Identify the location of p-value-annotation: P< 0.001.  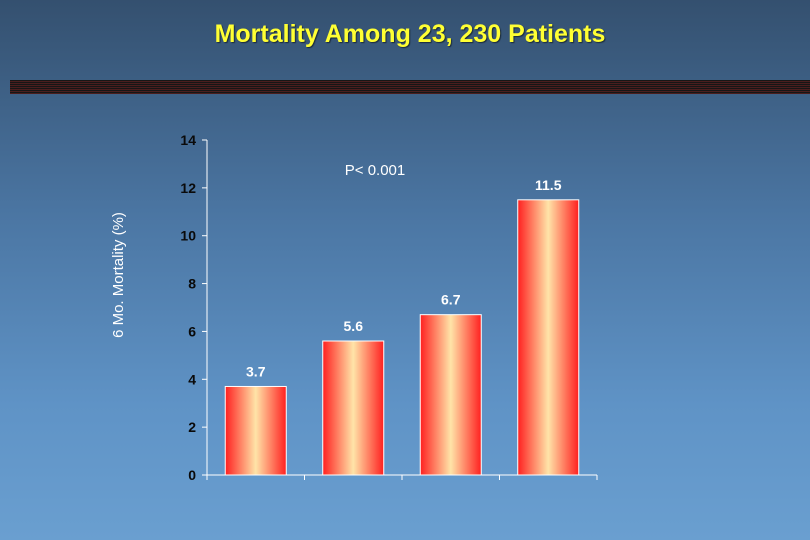
(375, 170).